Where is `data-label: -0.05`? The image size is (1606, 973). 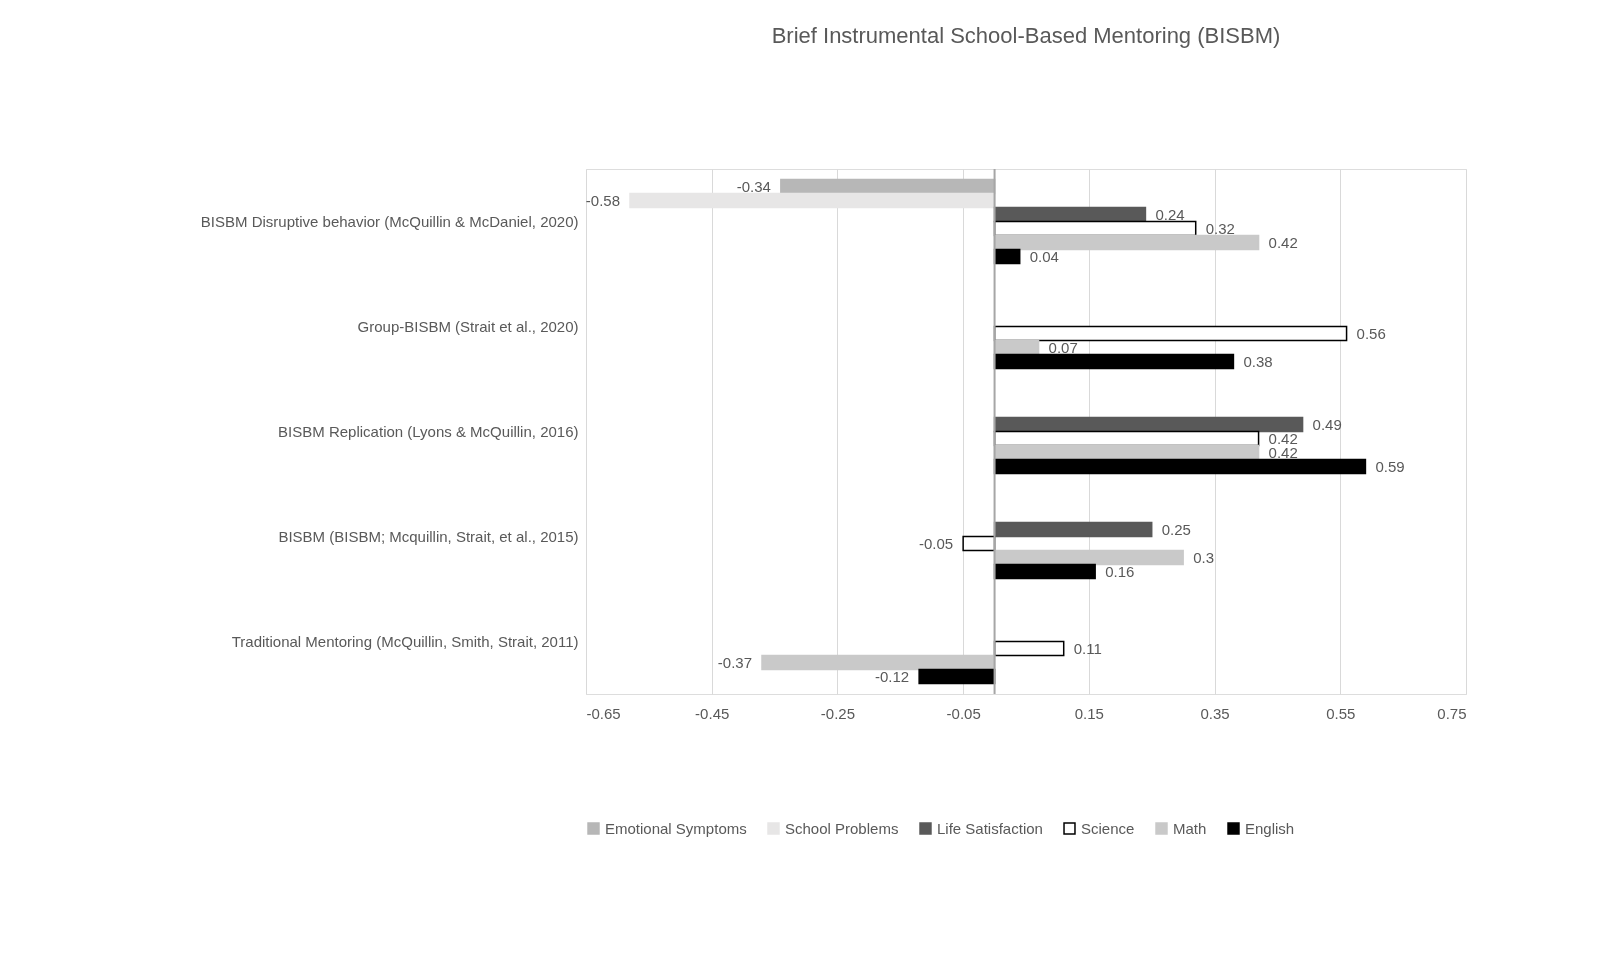 data-label: -0.05 is located at coordinates (936, 543).